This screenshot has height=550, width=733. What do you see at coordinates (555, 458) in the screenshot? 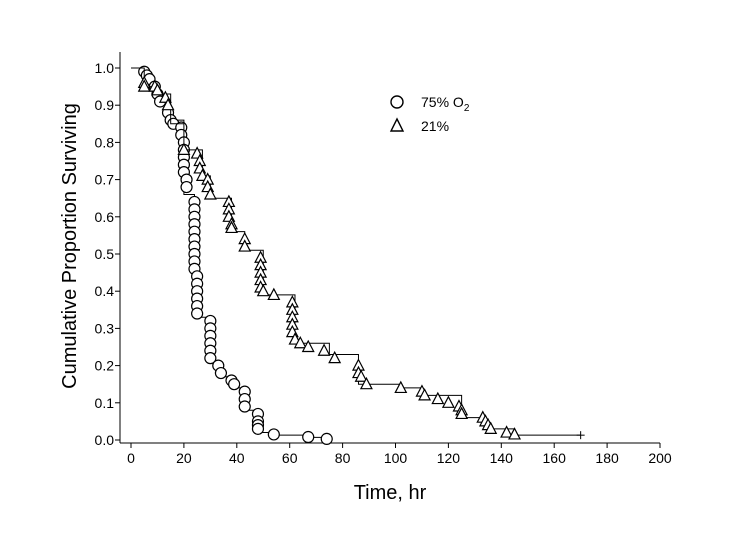
I see `x-tick-label: 160` at bounding box center [555, 458].